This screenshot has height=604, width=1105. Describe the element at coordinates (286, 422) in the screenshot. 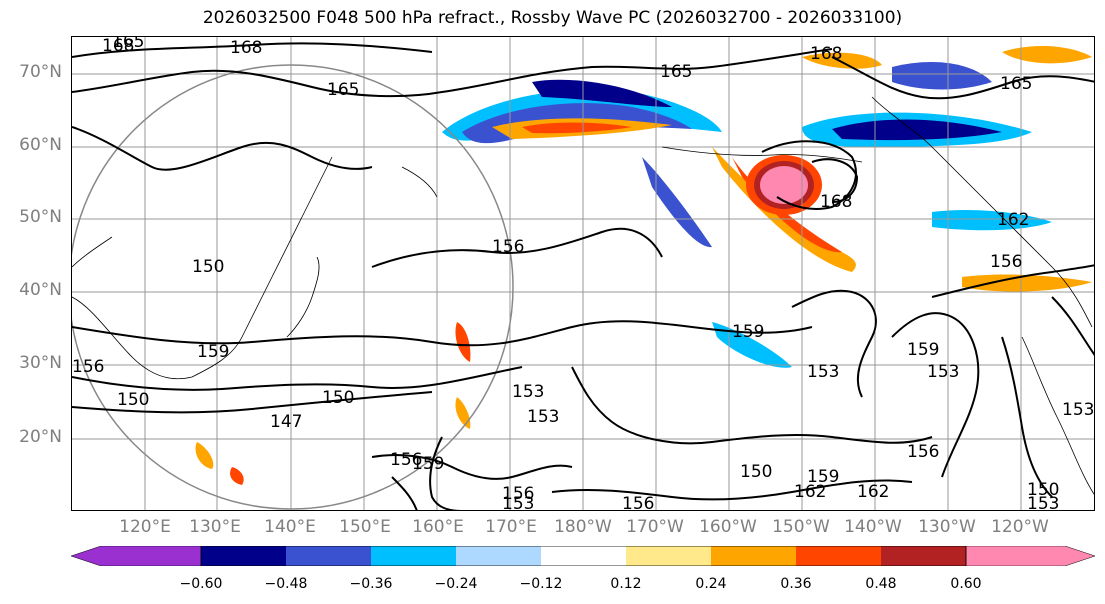

I see `contour-label: 147` at that location.